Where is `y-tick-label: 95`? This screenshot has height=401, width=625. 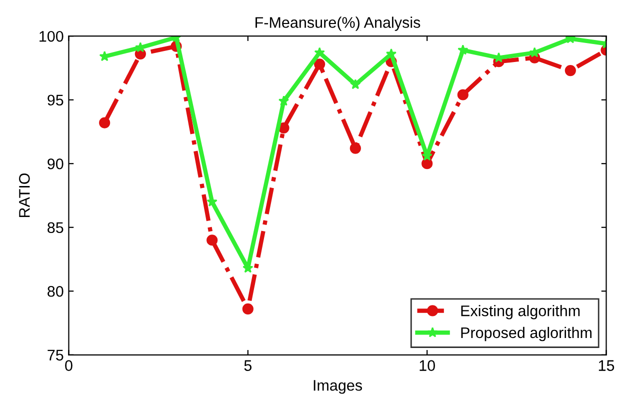 y-tick-label: 95 is located at coordinates (56, 100).